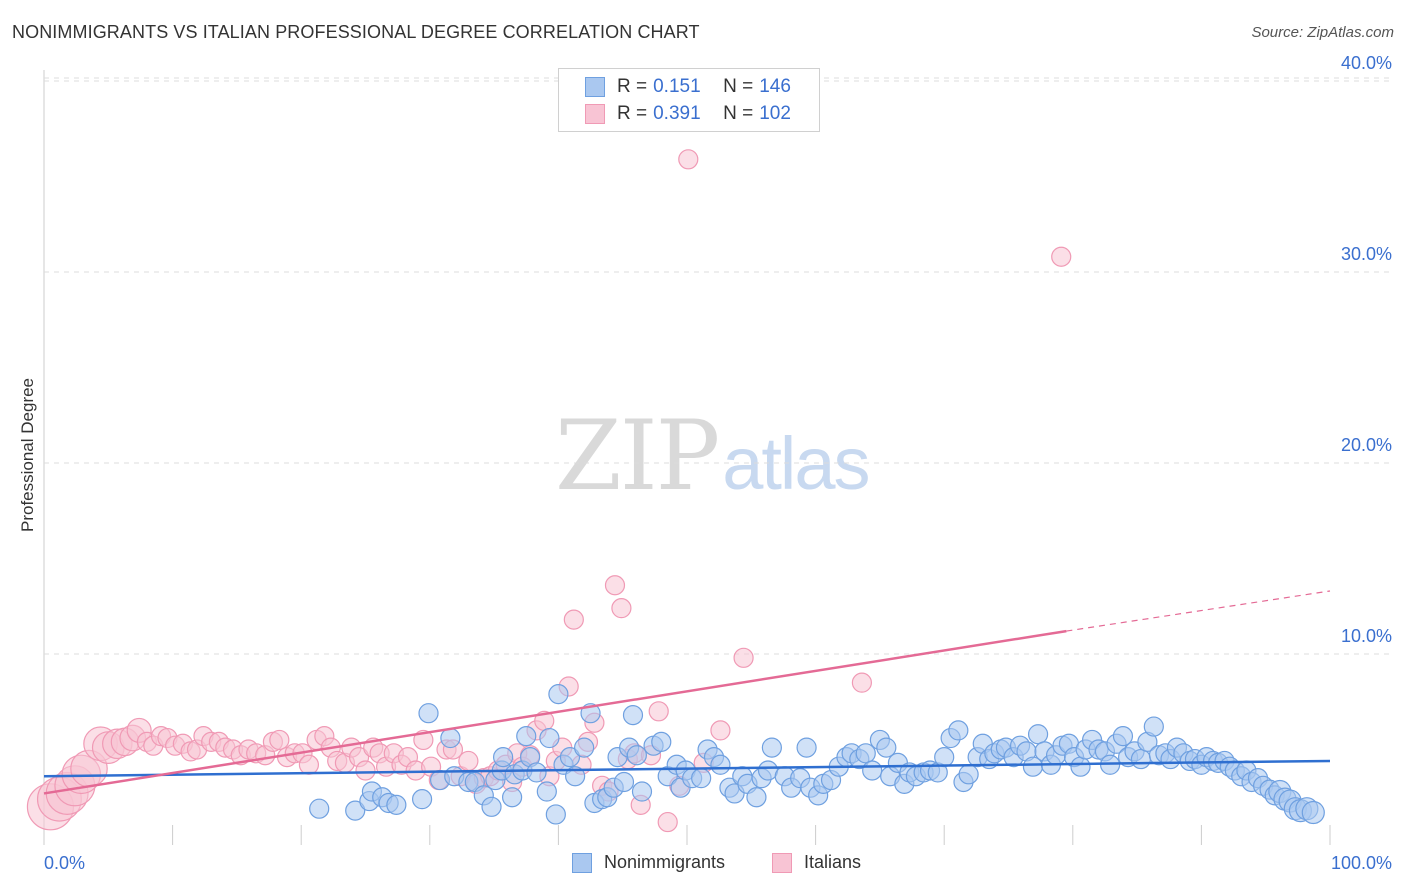 This screenshot has width=1406, height=892. Describe the element at coordinates (1366, 445) in the screenshot. I see `y-tick-label: 20.0%` at that location.